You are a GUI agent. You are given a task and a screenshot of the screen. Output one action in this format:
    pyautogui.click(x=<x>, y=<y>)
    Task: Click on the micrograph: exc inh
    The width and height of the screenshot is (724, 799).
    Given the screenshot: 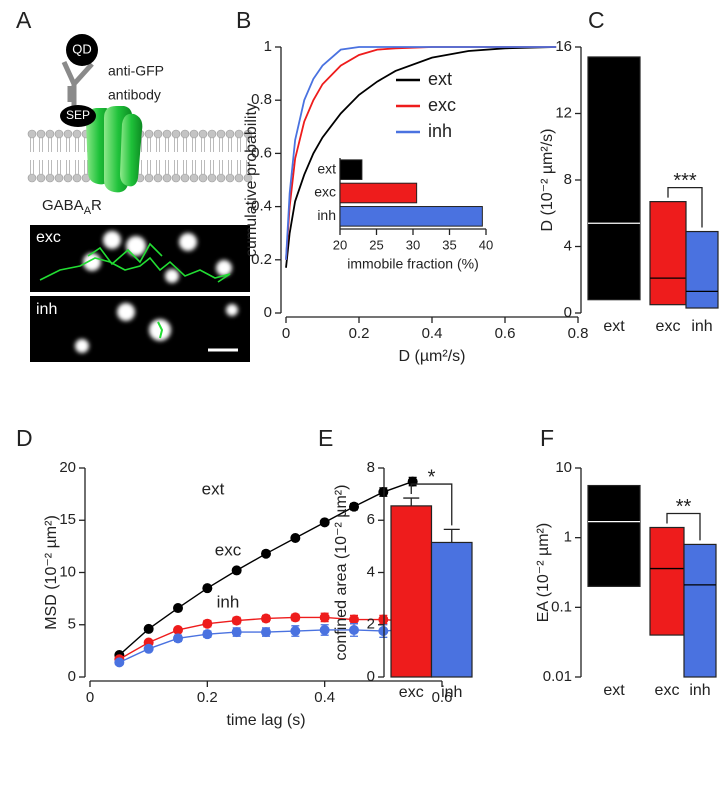 What is the action you would take?
    pyautogui.click(x=140, y=293)
    